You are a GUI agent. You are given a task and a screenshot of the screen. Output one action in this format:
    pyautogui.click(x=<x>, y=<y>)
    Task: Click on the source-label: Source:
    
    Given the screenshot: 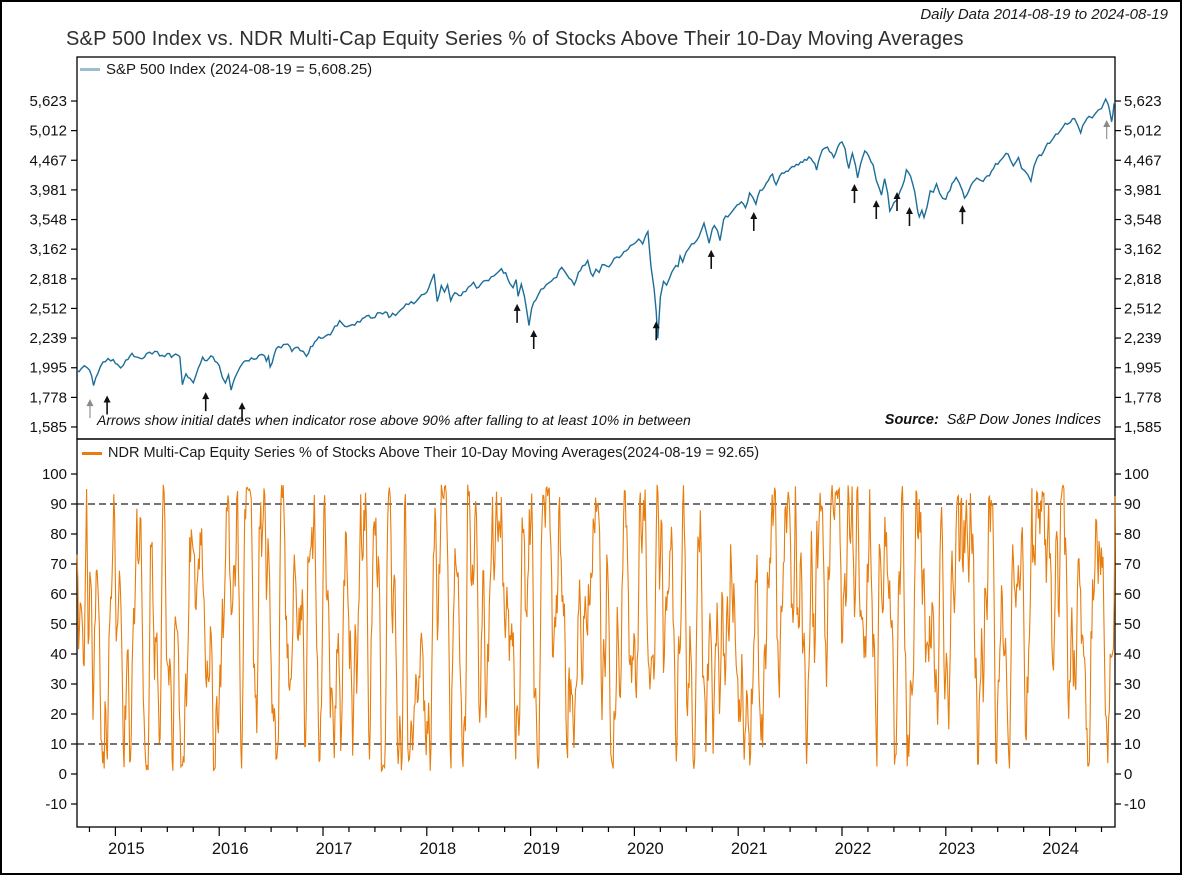 What is the action you would take?
    pyautogui.click(x=911, y=420)
    